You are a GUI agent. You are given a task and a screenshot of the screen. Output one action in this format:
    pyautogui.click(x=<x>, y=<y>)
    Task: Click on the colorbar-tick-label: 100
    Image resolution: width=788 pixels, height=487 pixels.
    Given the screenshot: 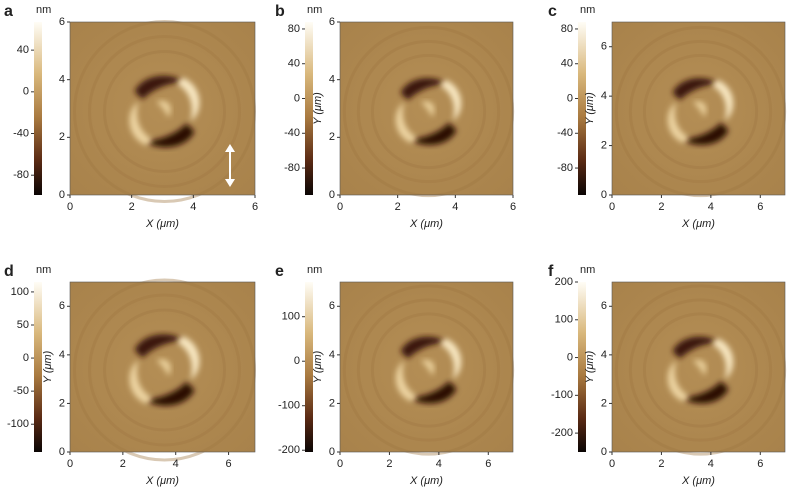 What is the action you would take?
    pyautogui.click(x=564, y=320)
    